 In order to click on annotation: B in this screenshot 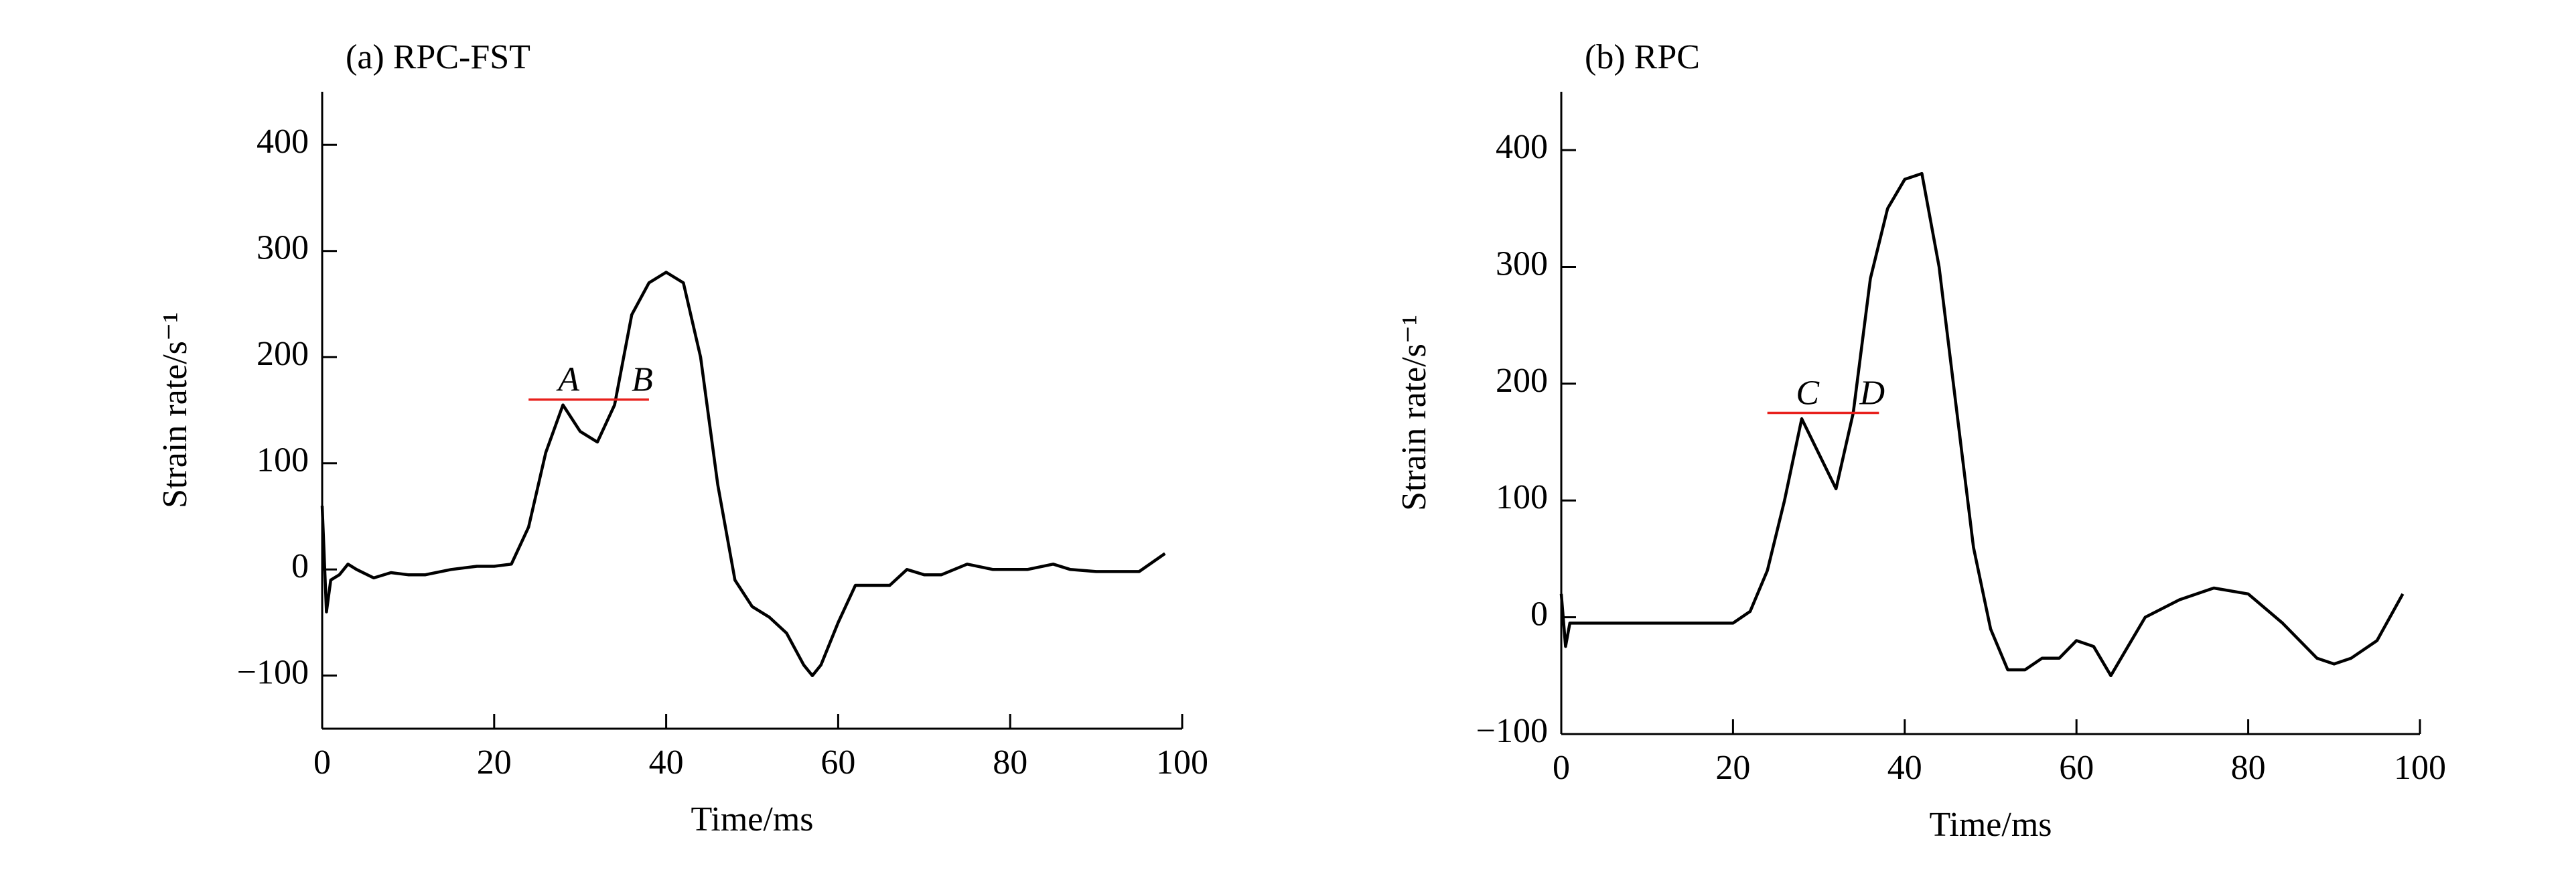, I will do `click(642, 380)`.